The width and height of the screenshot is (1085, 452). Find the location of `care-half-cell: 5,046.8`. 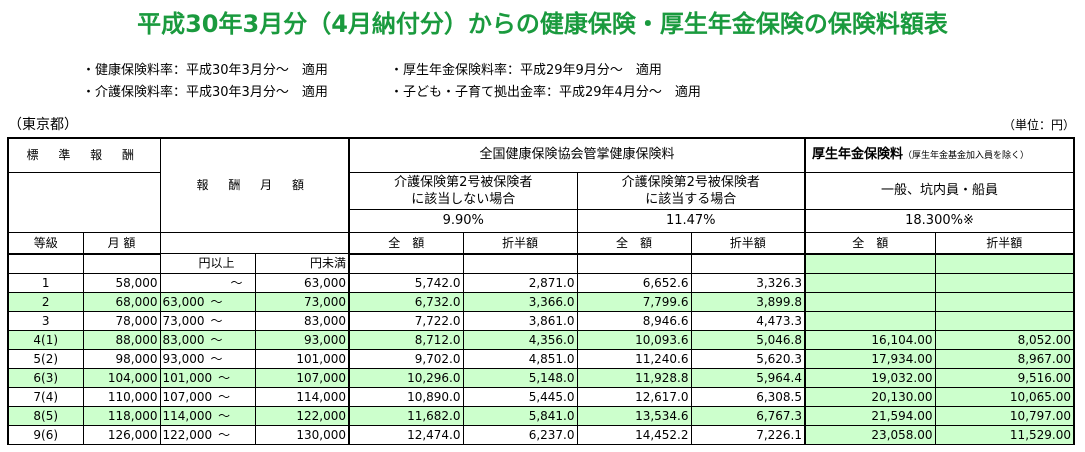

care-half-cell: 5,046.8 is located at coordinates (748, 339).